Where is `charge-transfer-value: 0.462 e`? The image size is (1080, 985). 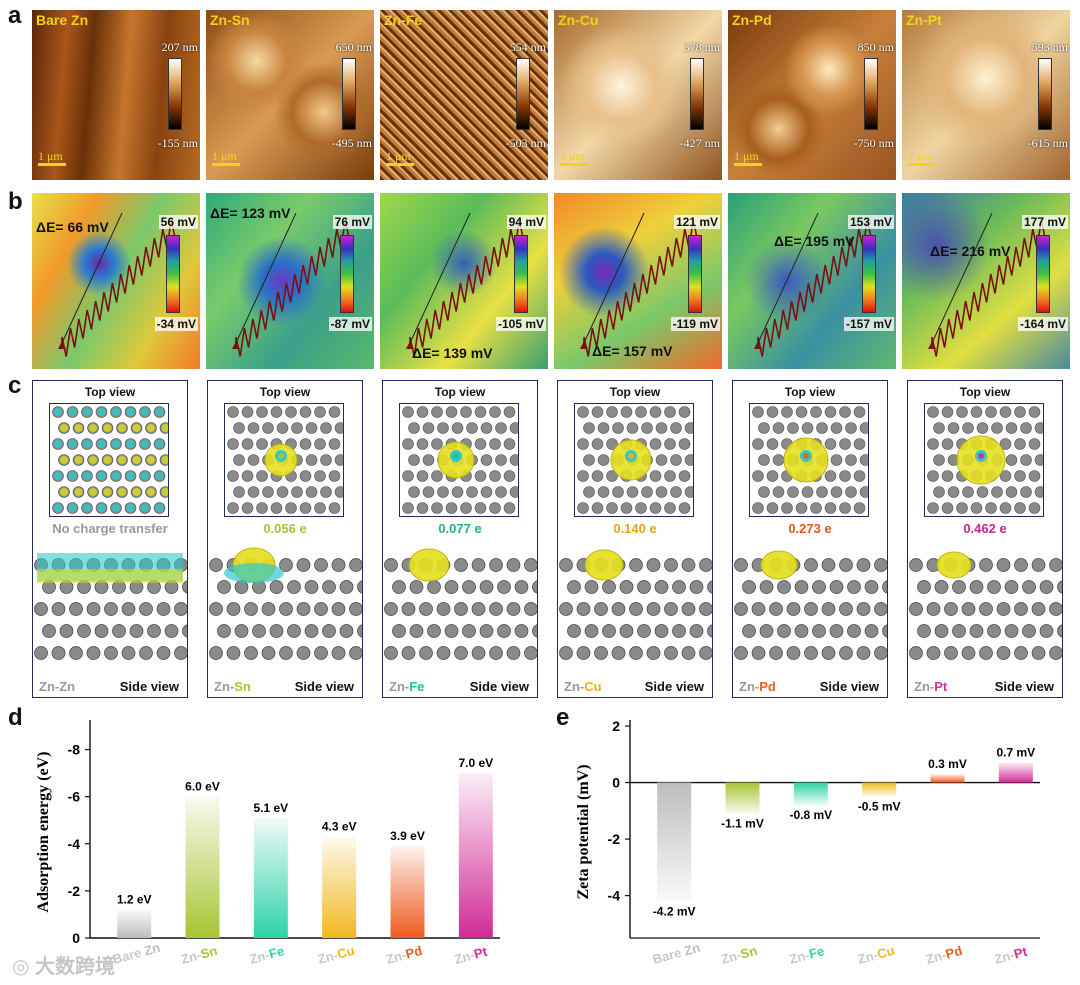 charge-transfer-value: 0.462 e is located at coordinates (985, 528).